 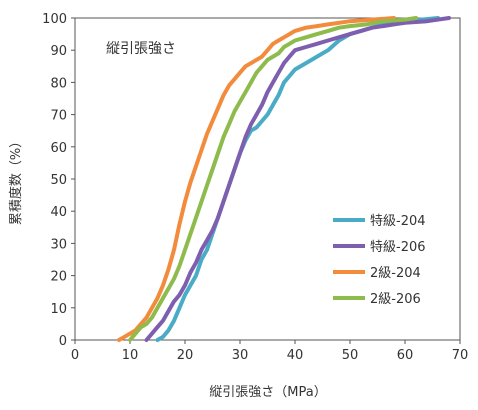 I want to click on x-tick-label: 60, so click(x=405, y=355).